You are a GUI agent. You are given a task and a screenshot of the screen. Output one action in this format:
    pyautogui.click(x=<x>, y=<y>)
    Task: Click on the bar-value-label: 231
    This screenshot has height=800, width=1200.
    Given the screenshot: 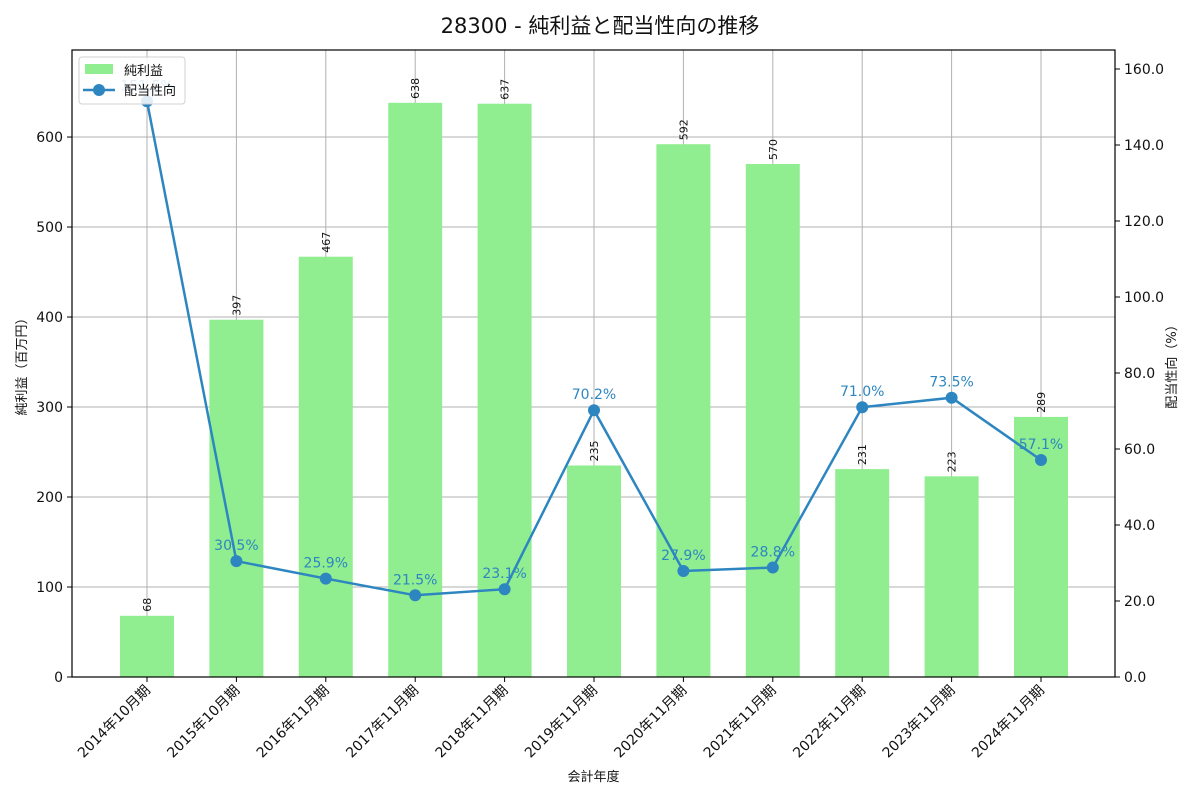 What is the action you would take?
    pyautogui.click(x=862, y=454)
    